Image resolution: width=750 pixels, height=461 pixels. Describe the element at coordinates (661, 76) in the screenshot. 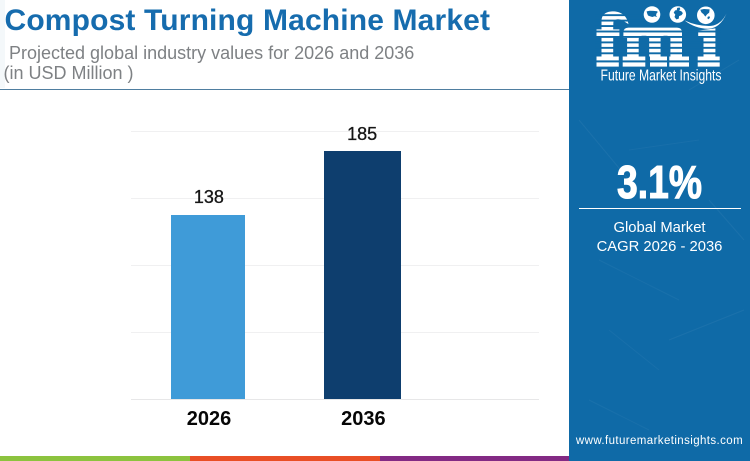

I see `svg-text: Future Market Insights` at that location.